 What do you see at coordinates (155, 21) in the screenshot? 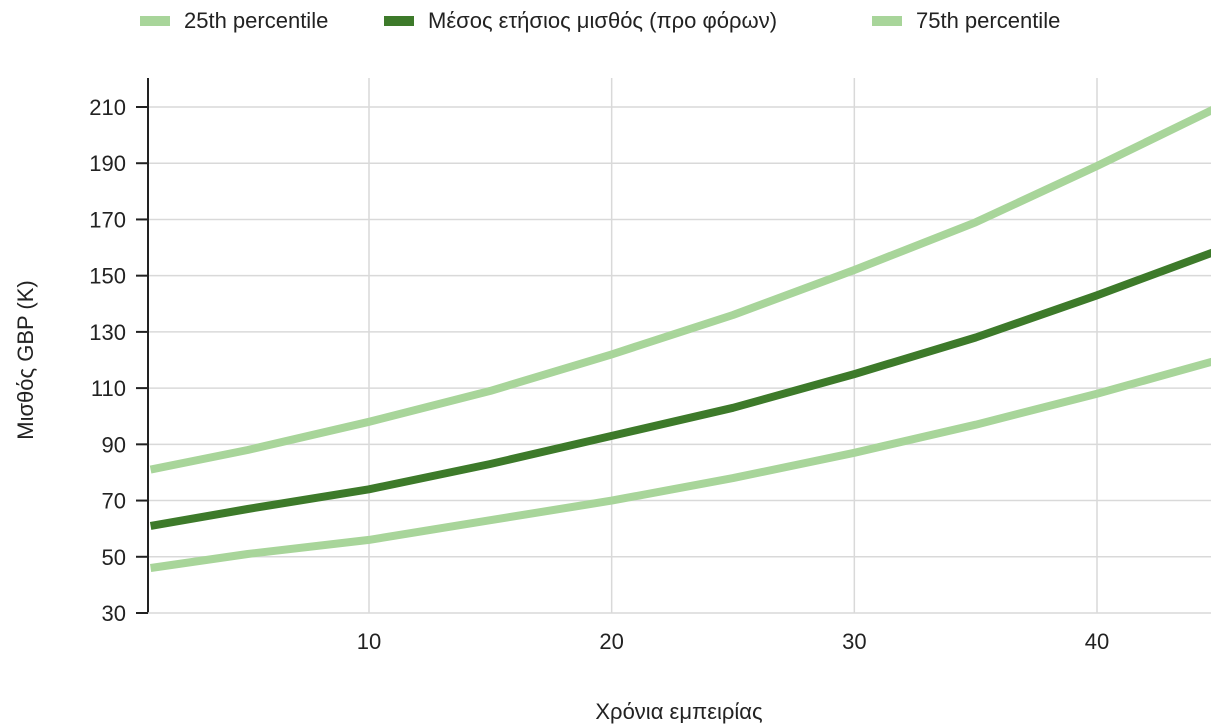
I see `legend-swatch-25th` at bounding box center [155, 21].